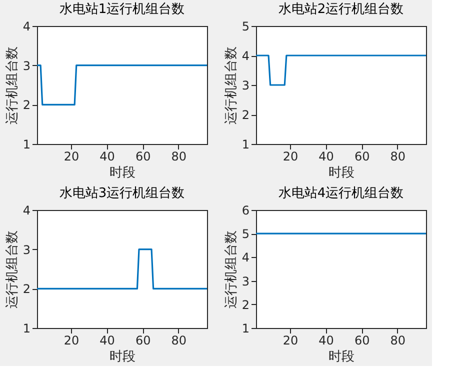  Describe the element at coordinates (341, 9) in the screenshot. I see `chart-title: 水电站2运行机组台数` at that location.